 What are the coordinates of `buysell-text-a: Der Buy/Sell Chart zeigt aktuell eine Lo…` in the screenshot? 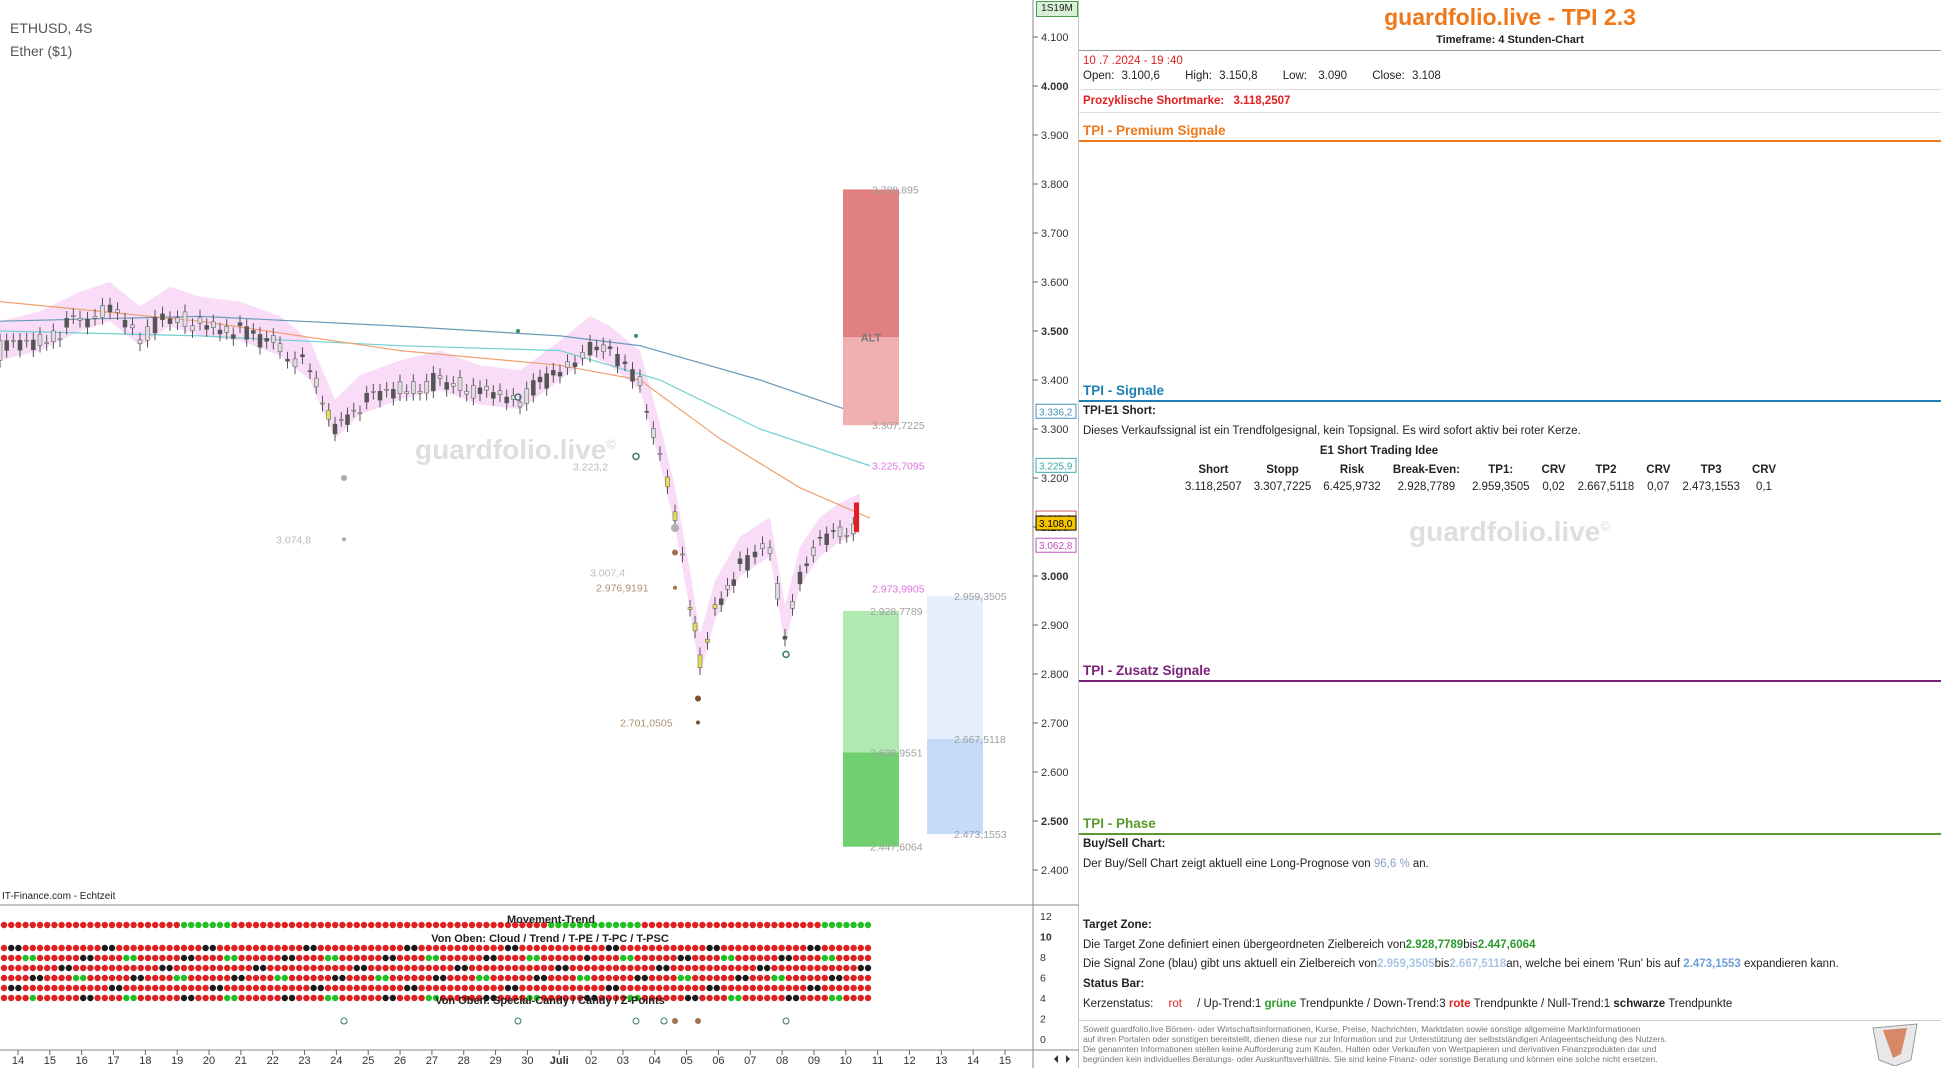 It's located at (1227, 864).